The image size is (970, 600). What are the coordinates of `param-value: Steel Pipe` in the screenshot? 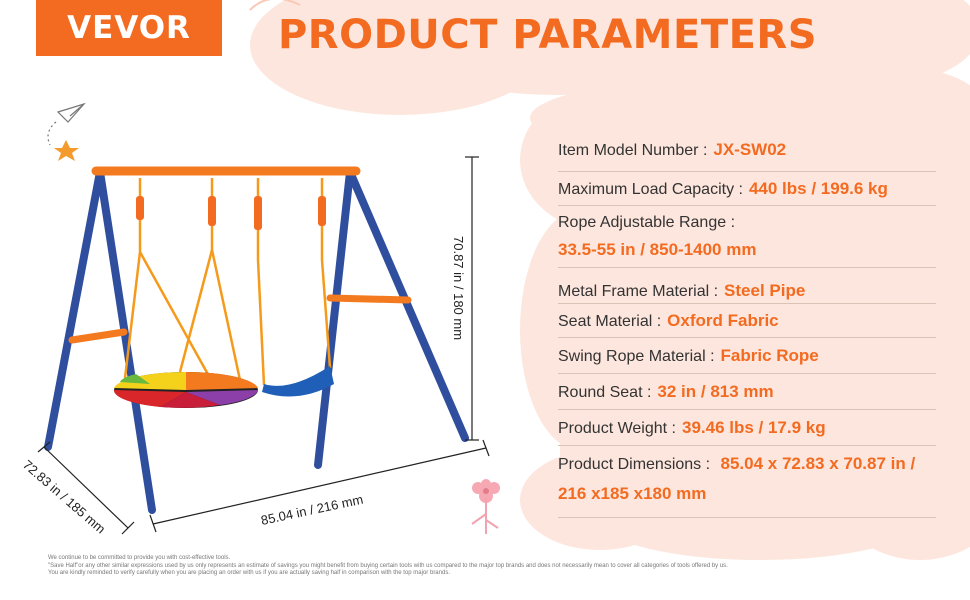 It's located at (765, 290).